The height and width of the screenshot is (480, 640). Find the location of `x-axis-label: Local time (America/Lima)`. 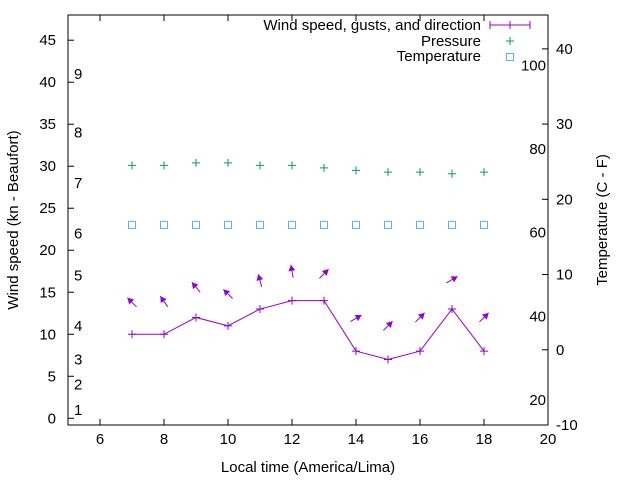

x-axis-label: Local time (America/Lima) is located at coordinates (308, 467).